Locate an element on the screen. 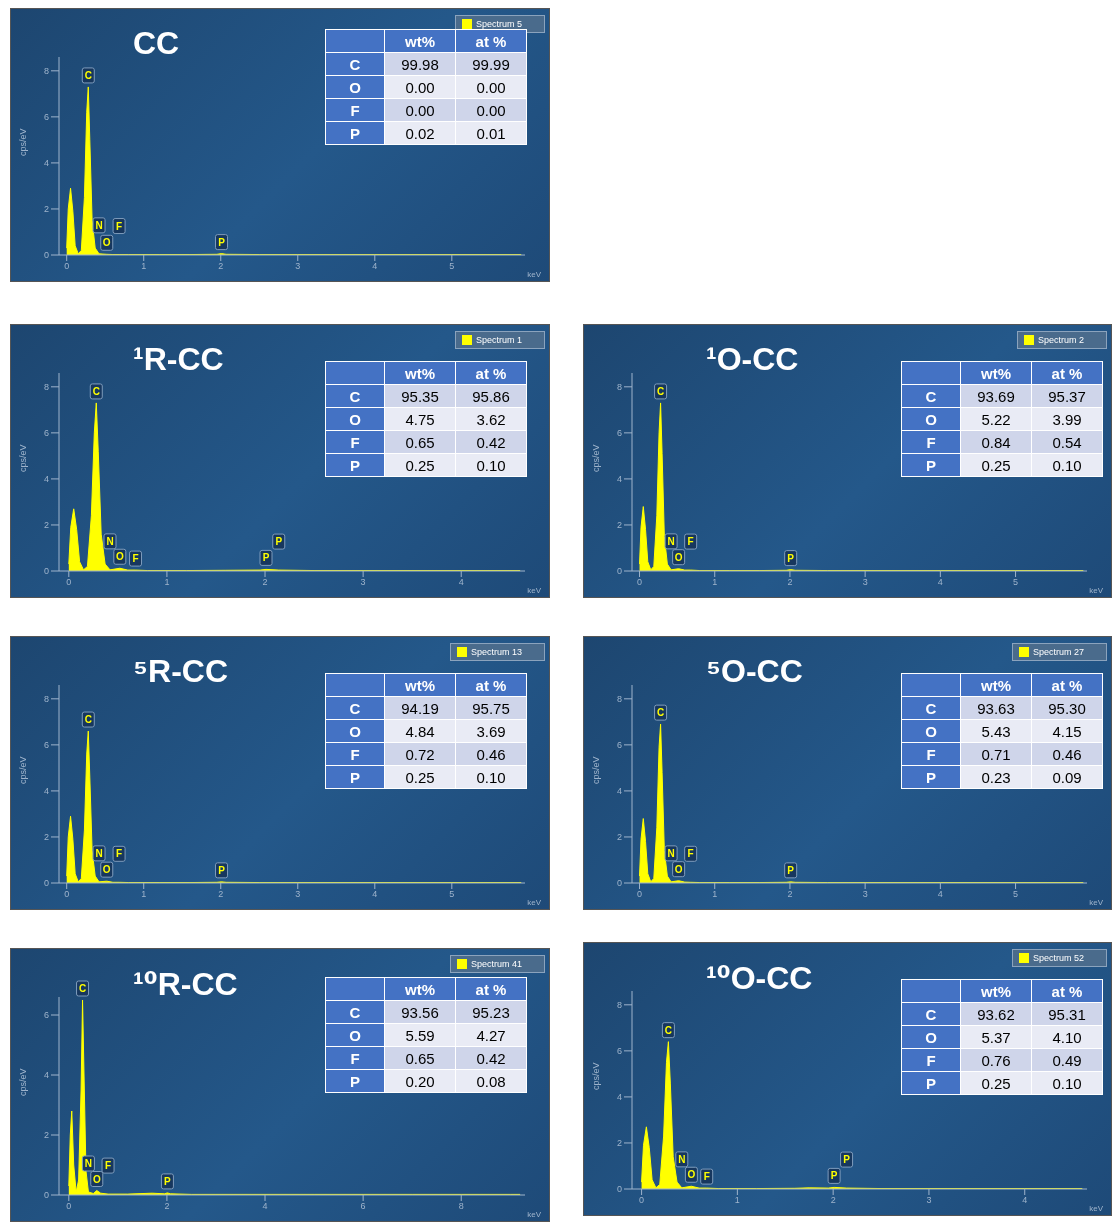 Image resolution: width=1112 pixels, height=1232 pixels. annotation: 99.98 is located at coordinates (420, 64).